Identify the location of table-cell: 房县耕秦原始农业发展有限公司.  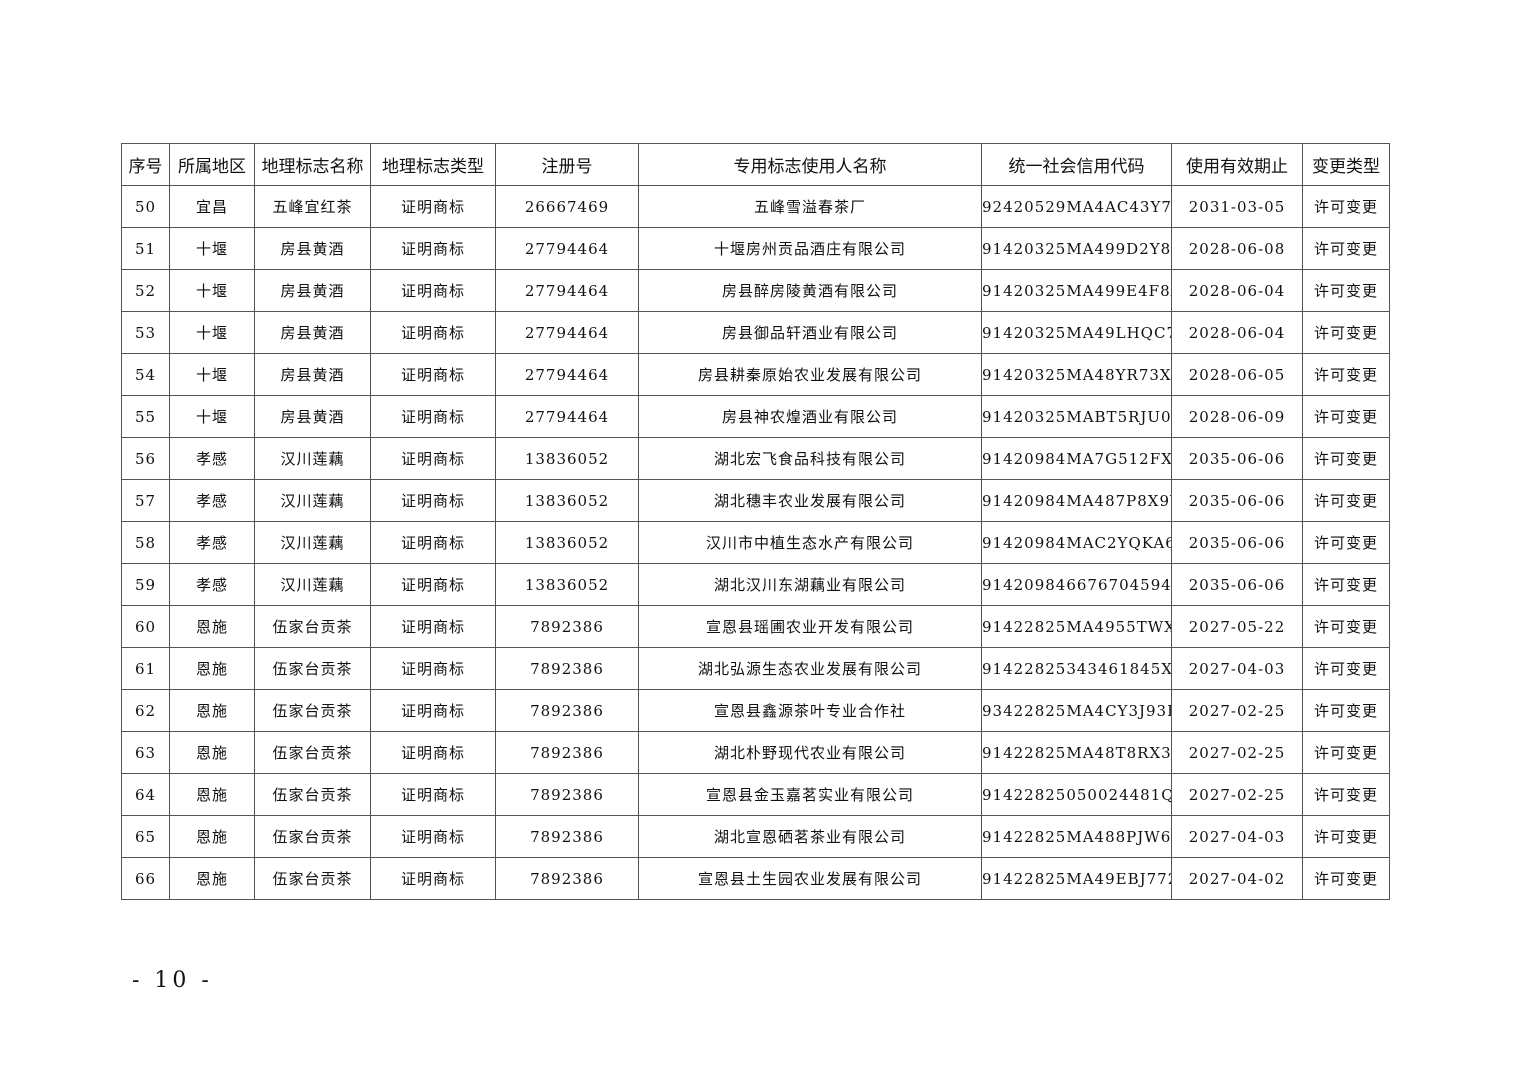
(810, 375).